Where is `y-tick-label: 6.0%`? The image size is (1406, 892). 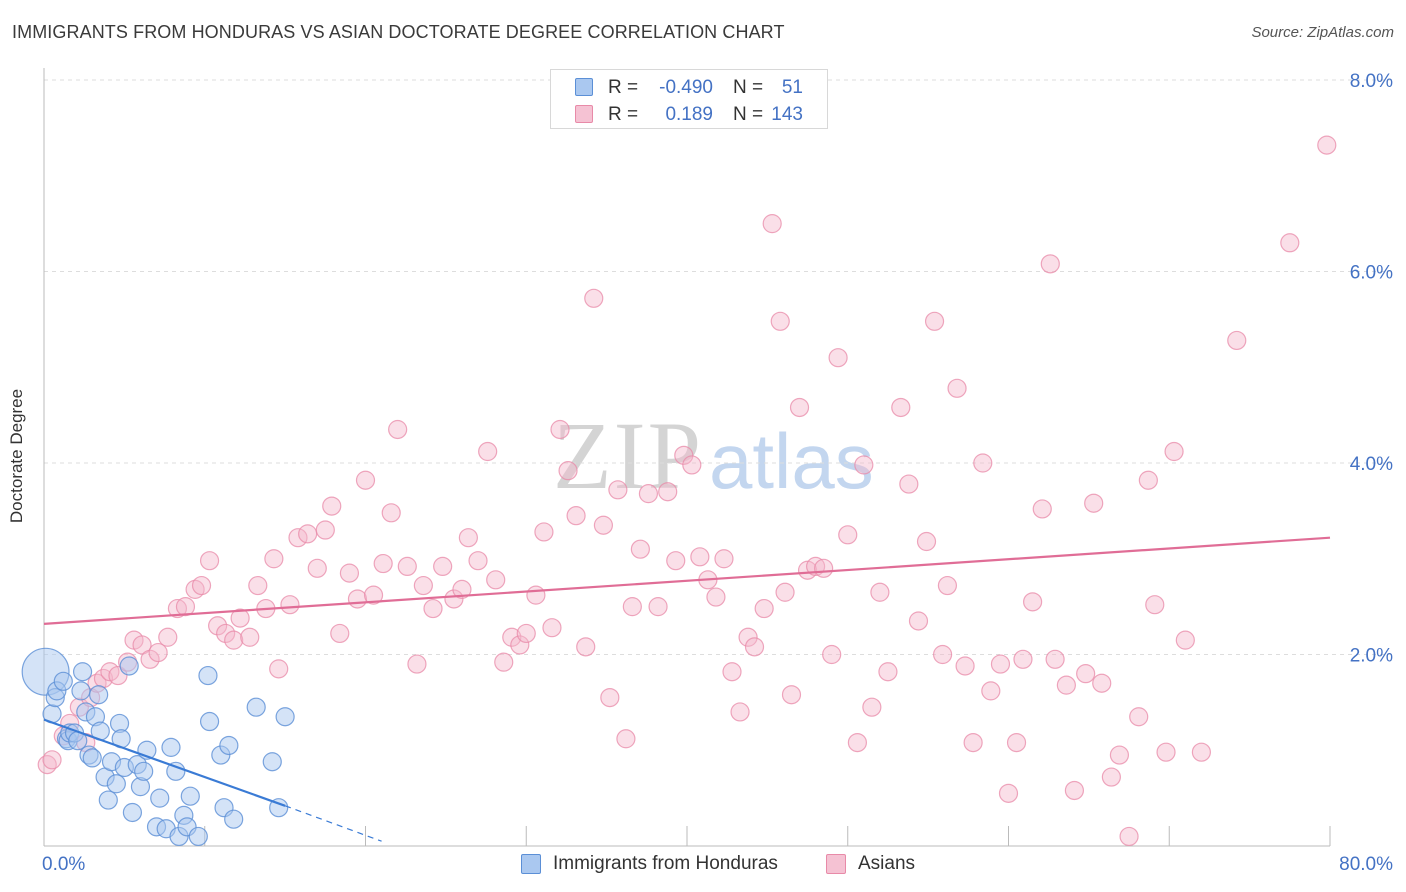
y-tick-label: 6.0% is located at coordinates (1371, 273).